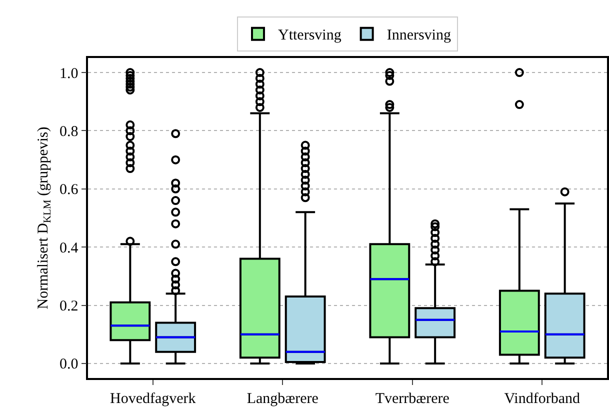 The height and width of the screenshot is (412, 609). I want to click on legend-label: Innersving, so click(419, 36).